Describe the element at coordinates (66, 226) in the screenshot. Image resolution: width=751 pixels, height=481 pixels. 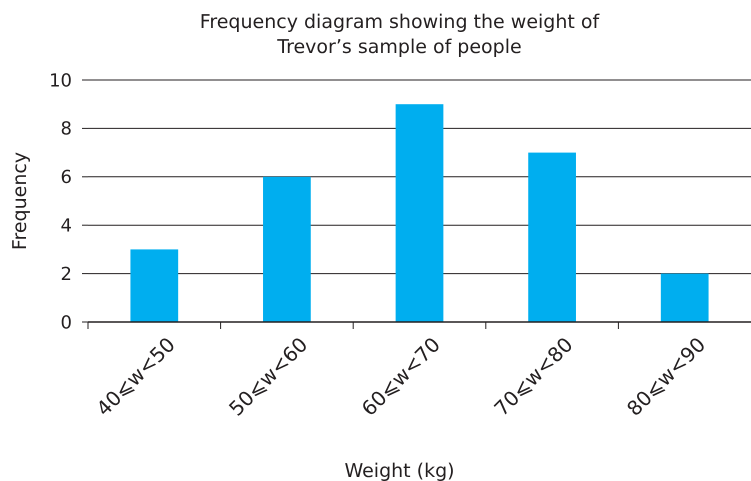
I see `y-tick-label: 4` at that location.